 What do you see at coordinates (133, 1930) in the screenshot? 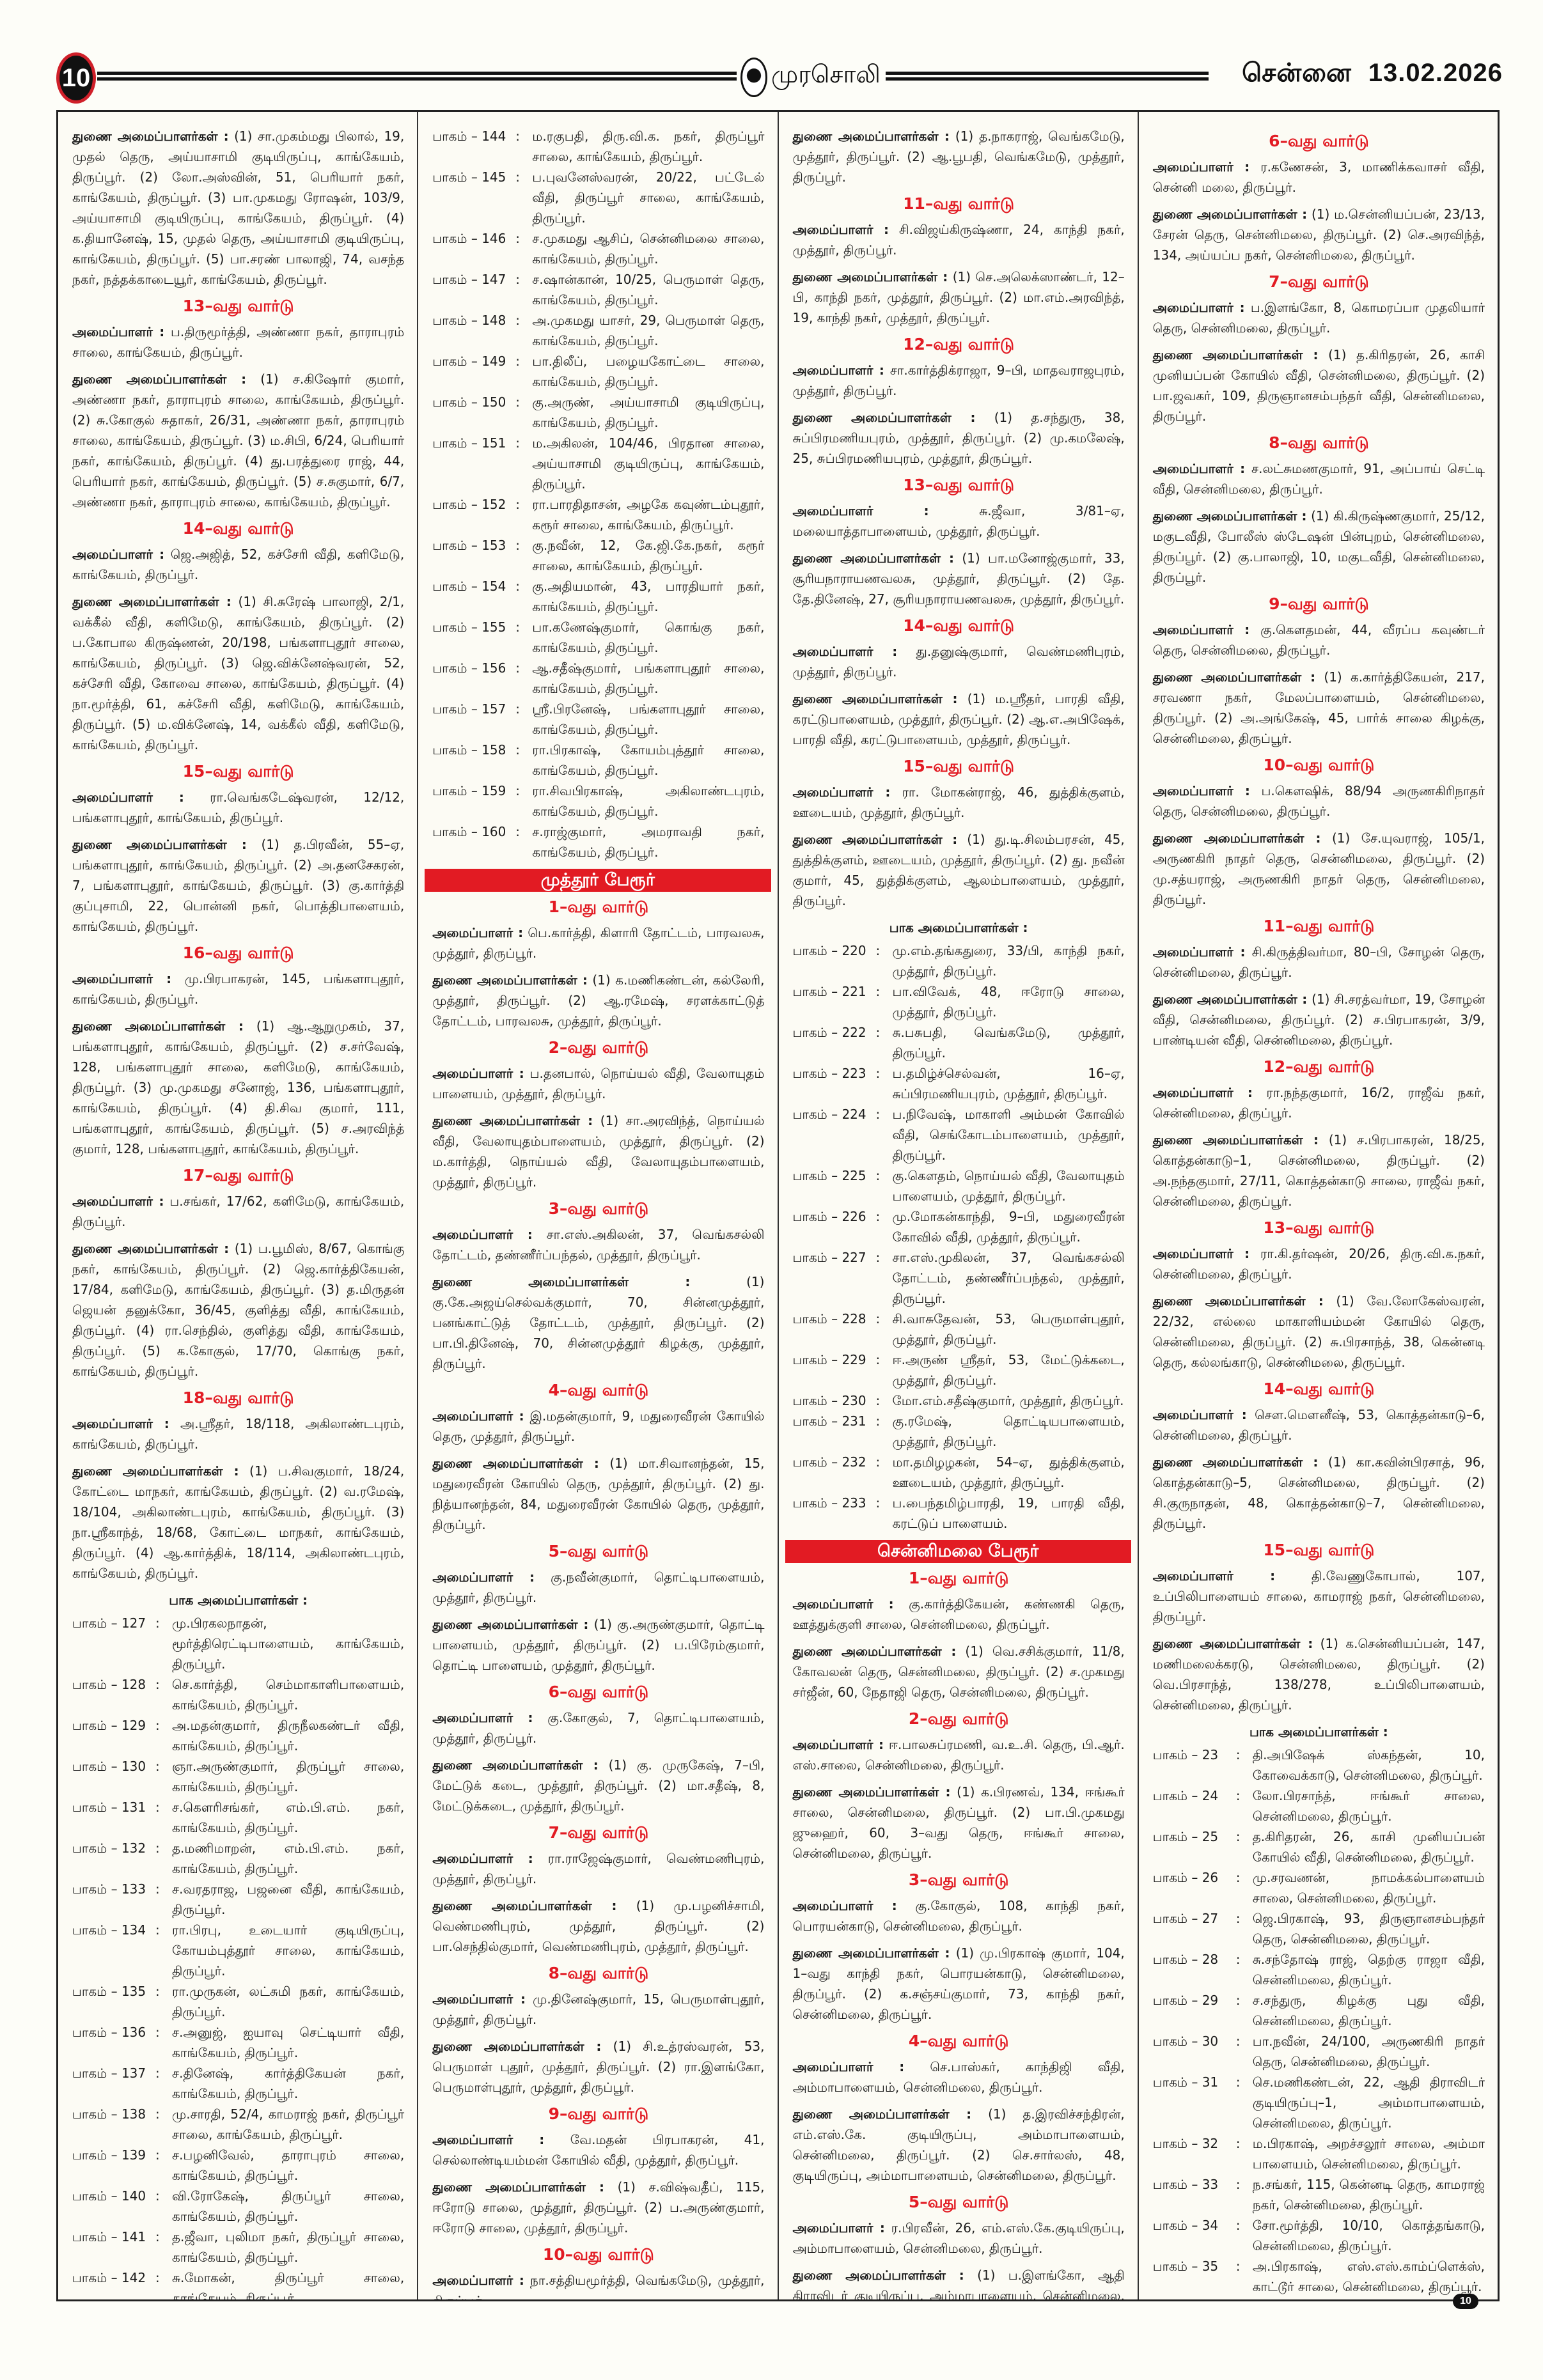
I see `part-number: 134` at bounding box center [133, 1930].